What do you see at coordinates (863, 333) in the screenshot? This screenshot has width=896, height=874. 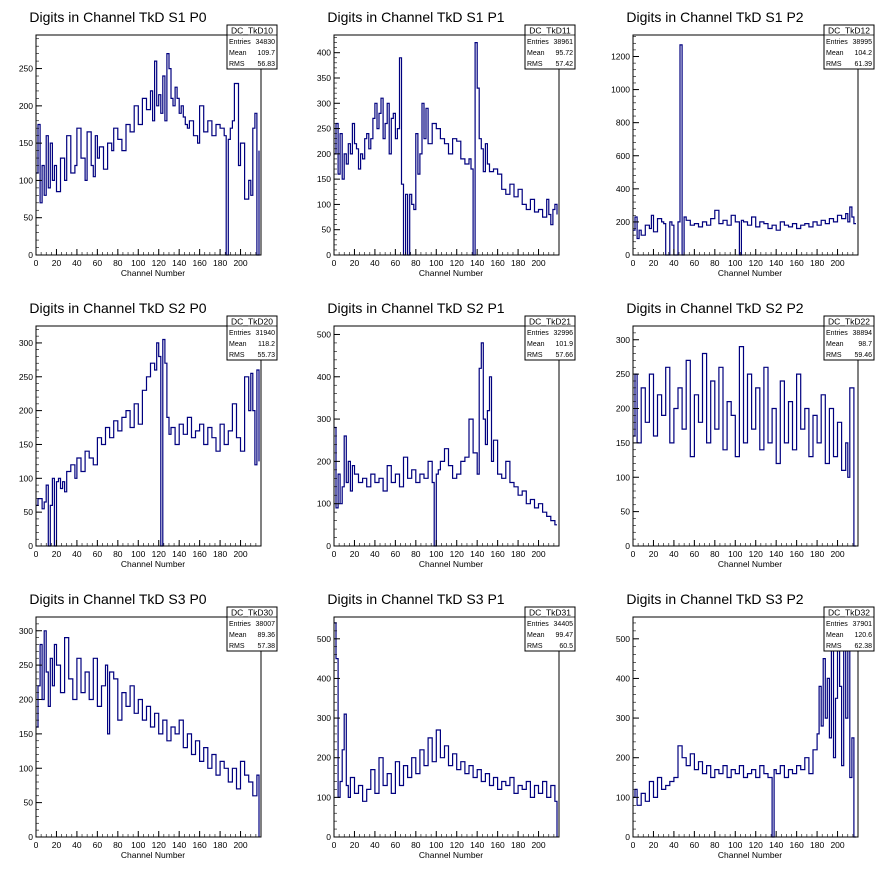 I see `stats-value: 38894` at bounding box center [863, 333].